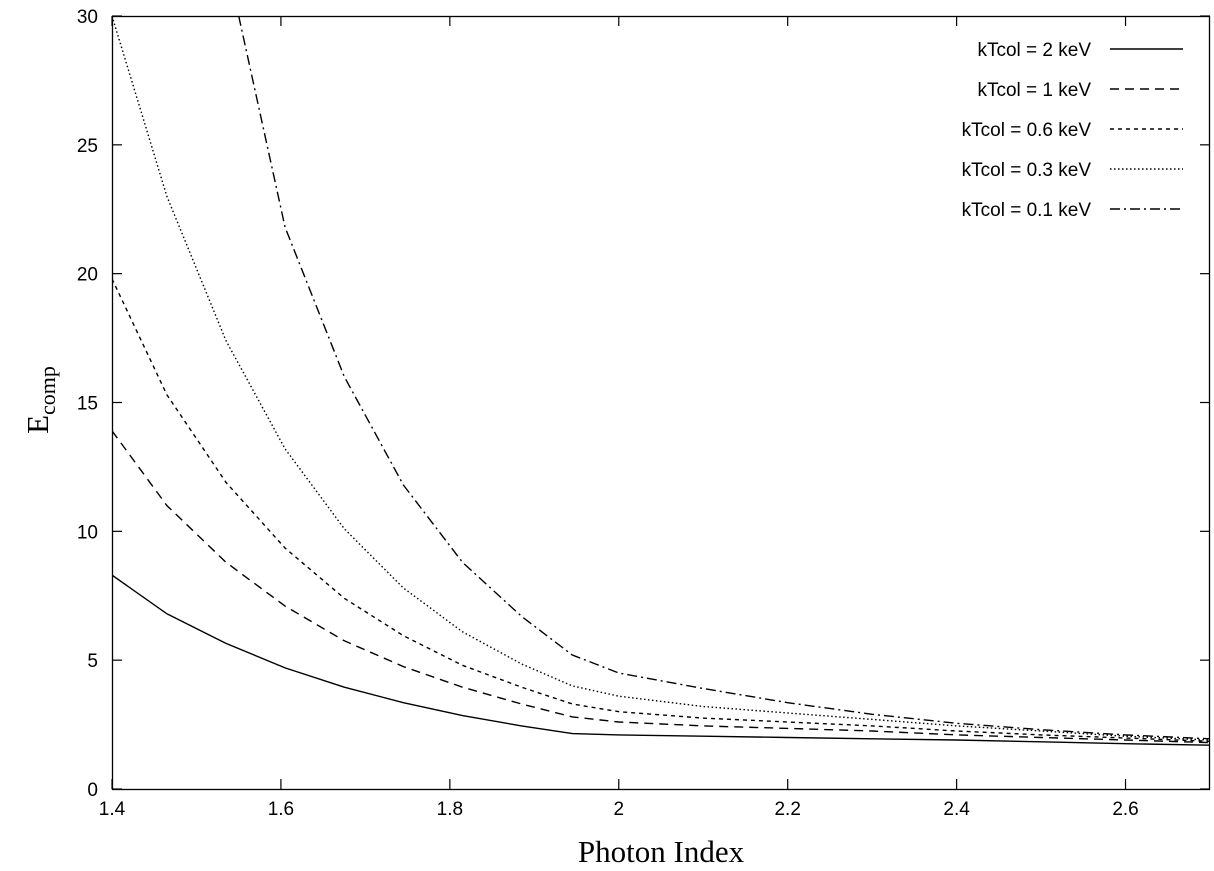 The image size is (1214, 871). What do you see at coordinates (450, 809) in the screenshot?
I see `x-tick-label: 1.8` at bounding box center [450, 809].